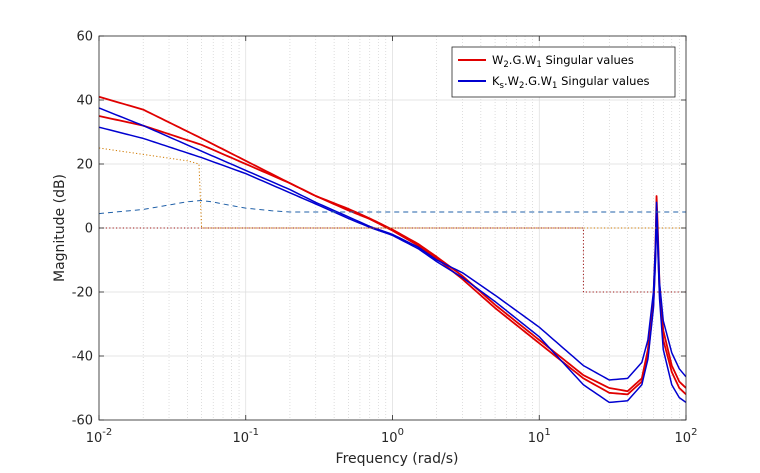 The width and height of the screenshot is (760, 473). What do you see at coordinates (563, 61) in the screenshot?
I see `legend-label: W2.G.W1 Singular values` at bounding box center [563, 61].